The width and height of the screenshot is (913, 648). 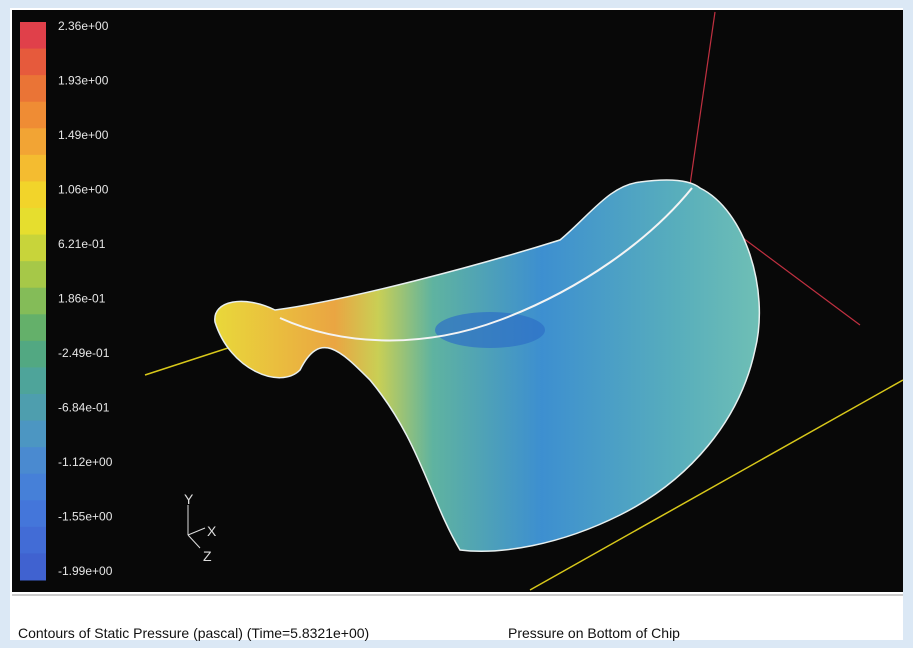 What do you see at coordinates (83, 190) in the screenshot?
I see `colorbar-label: 1.06e+00` at bounding box center [83, 190].